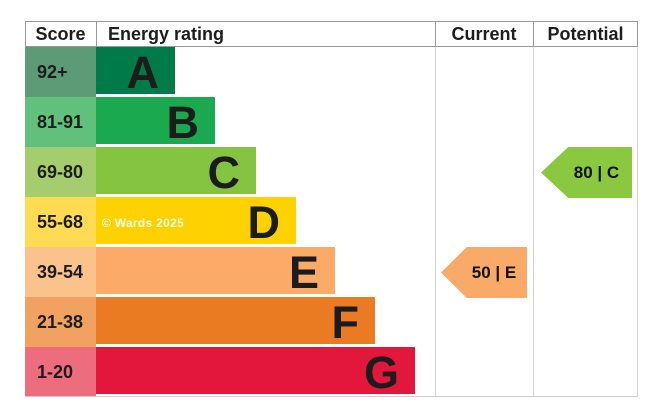 This screenshot has height=410, width=655. I want to click on header-right-border, so click(637, 34).